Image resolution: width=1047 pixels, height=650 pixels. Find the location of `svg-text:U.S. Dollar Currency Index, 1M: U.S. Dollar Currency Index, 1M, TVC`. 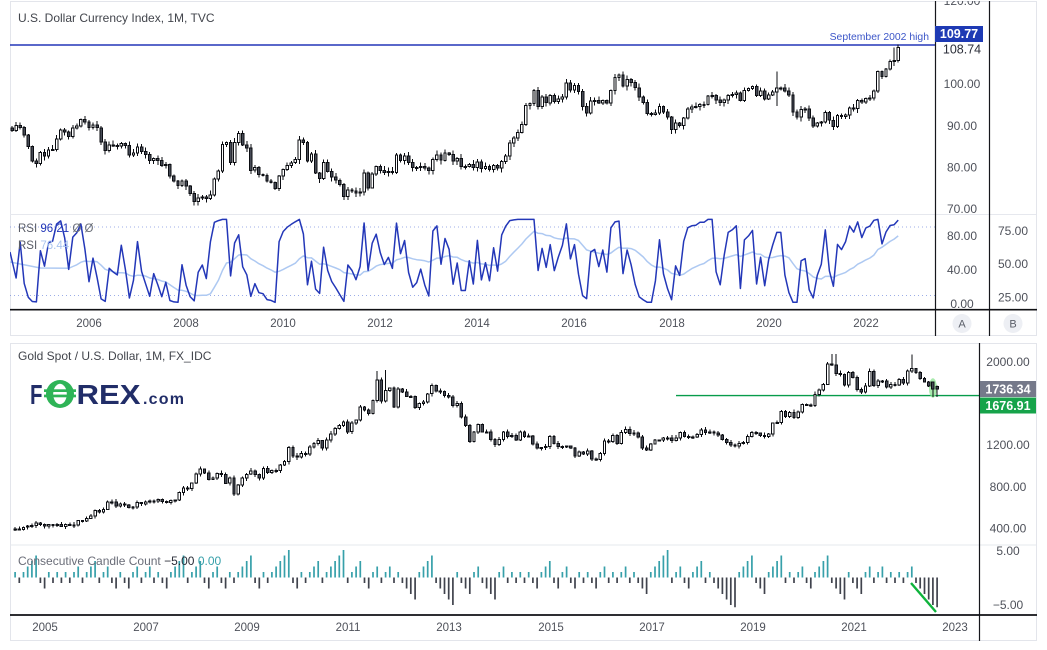

svg-text:U.S. Dollar Currency Index, 1M: U.S. Dollar Currency Index, 1M, TVC is located at coordinates (116, 18).